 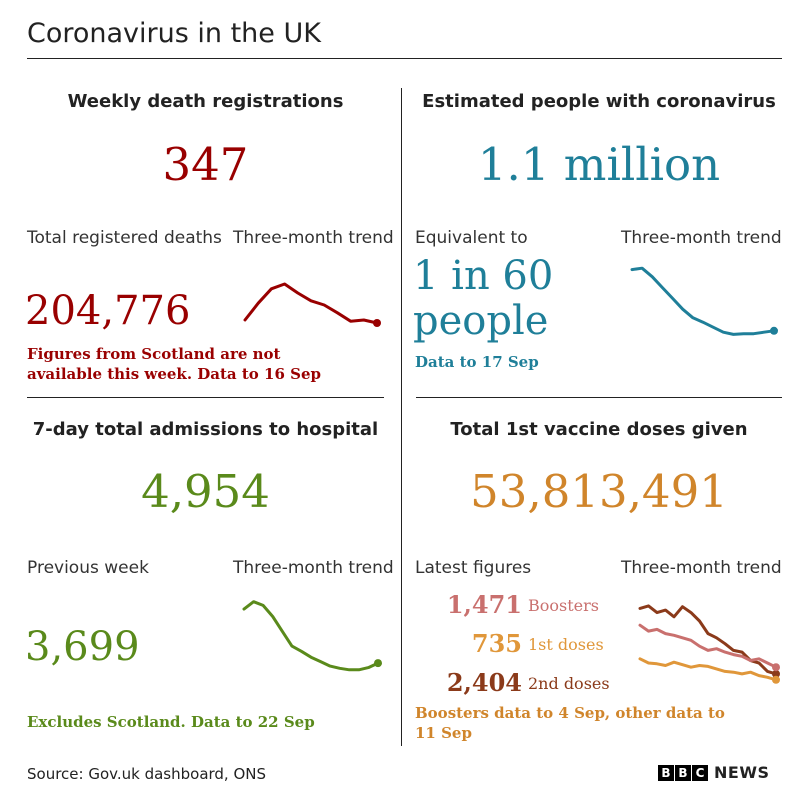 What do you see at coordinates (88, 568) in the screenshot?
I see `hospital-prev-label: Previous week` at bounding box center [88, 568].